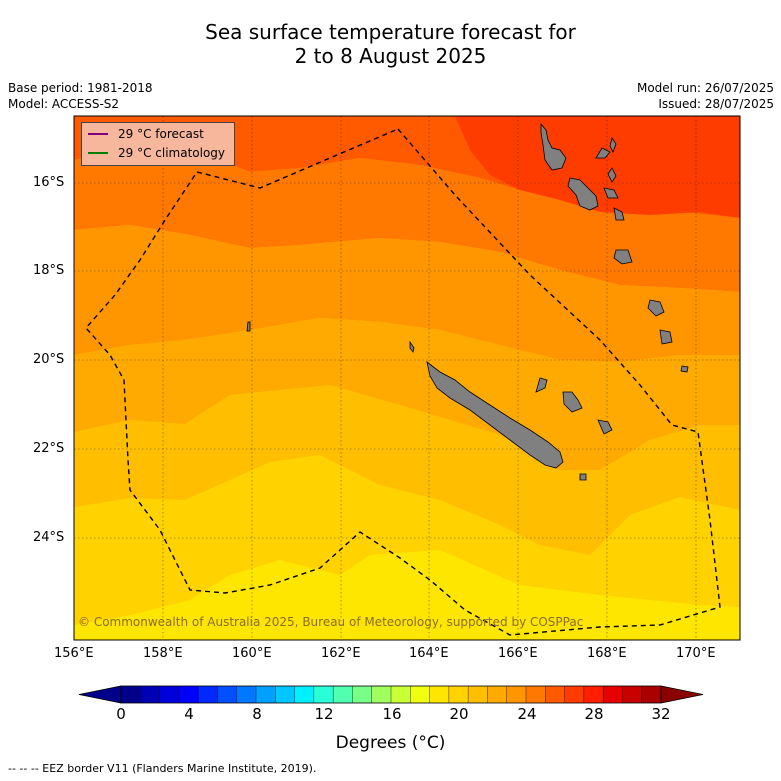 The height and width of the screenshot is (781, 781). I want to click on lon-label-164e: 164°E, so click(429, 653).